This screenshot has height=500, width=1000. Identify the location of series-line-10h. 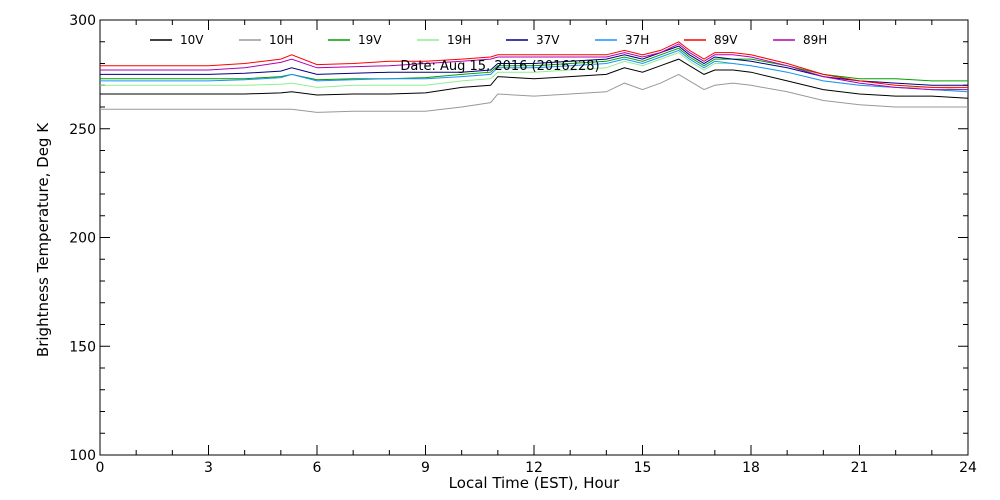
(534, 93).